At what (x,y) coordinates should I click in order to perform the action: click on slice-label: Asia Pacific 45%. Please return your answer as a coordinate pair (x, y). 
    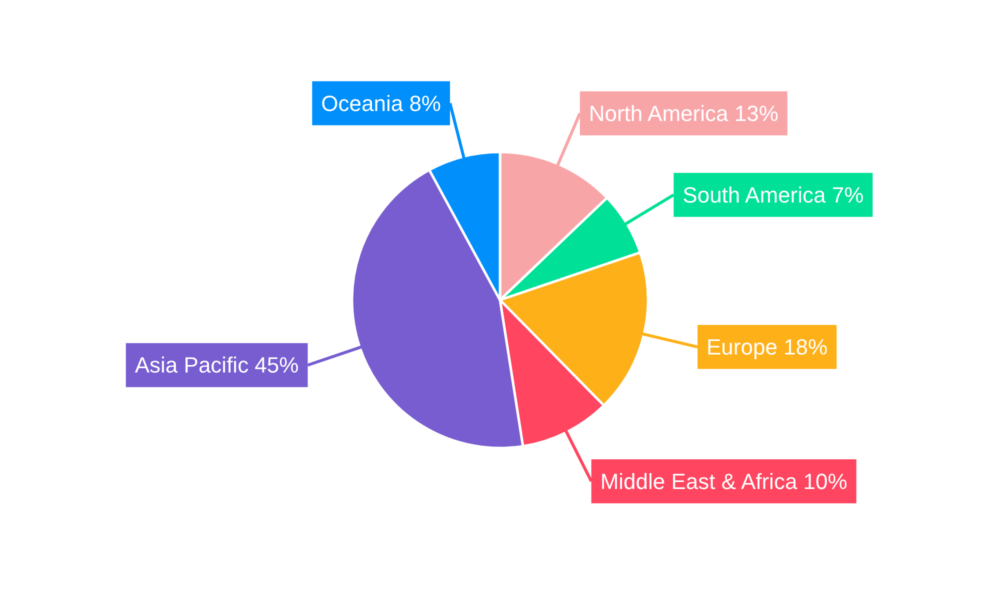
    Looking at the image, I should click on (216, 365).